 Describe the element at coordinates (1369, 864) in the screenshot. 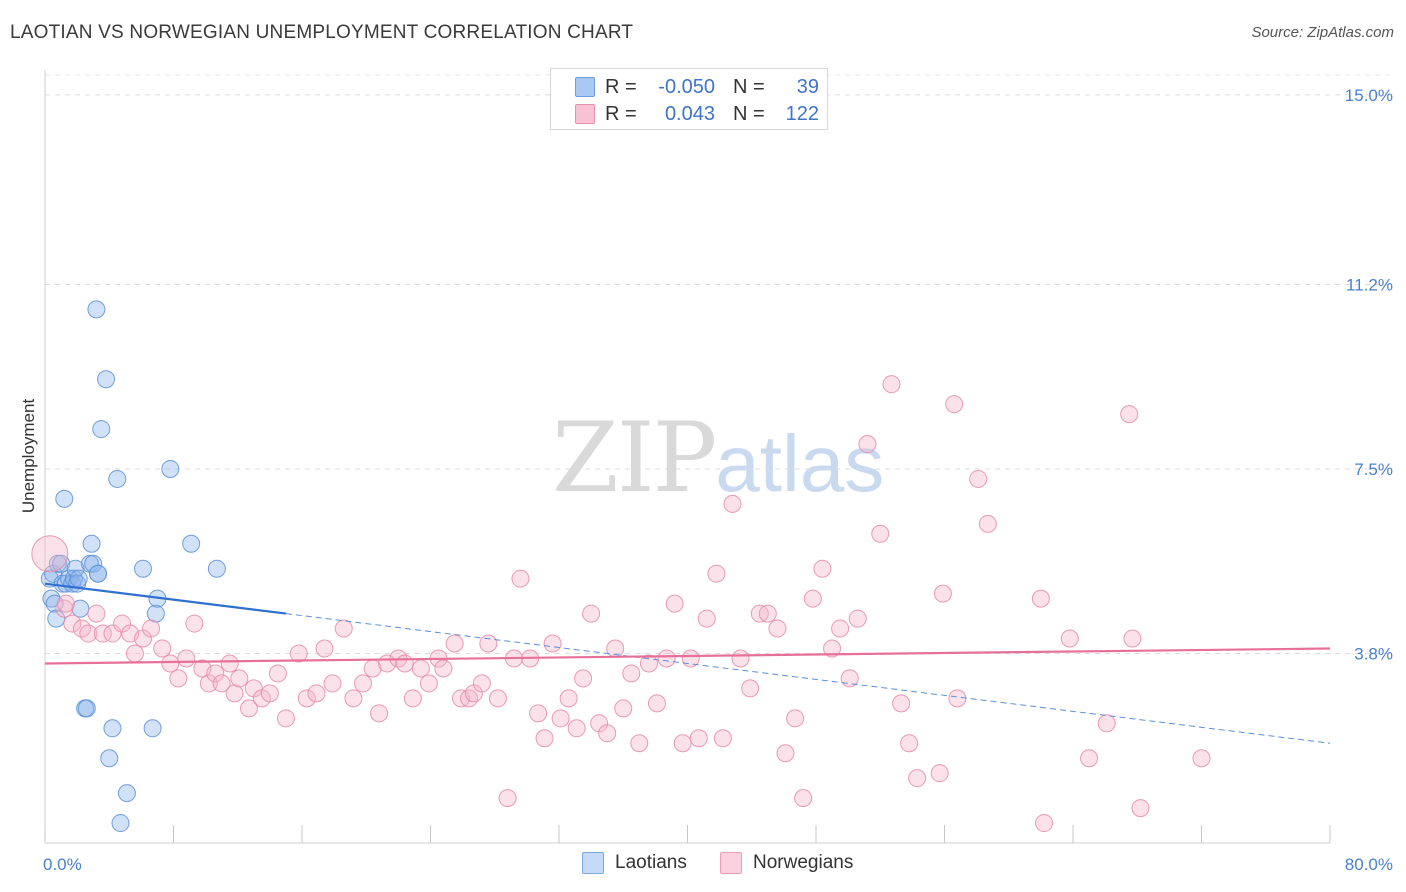

I see `x-tick-label-max: 80.0%` at that location.